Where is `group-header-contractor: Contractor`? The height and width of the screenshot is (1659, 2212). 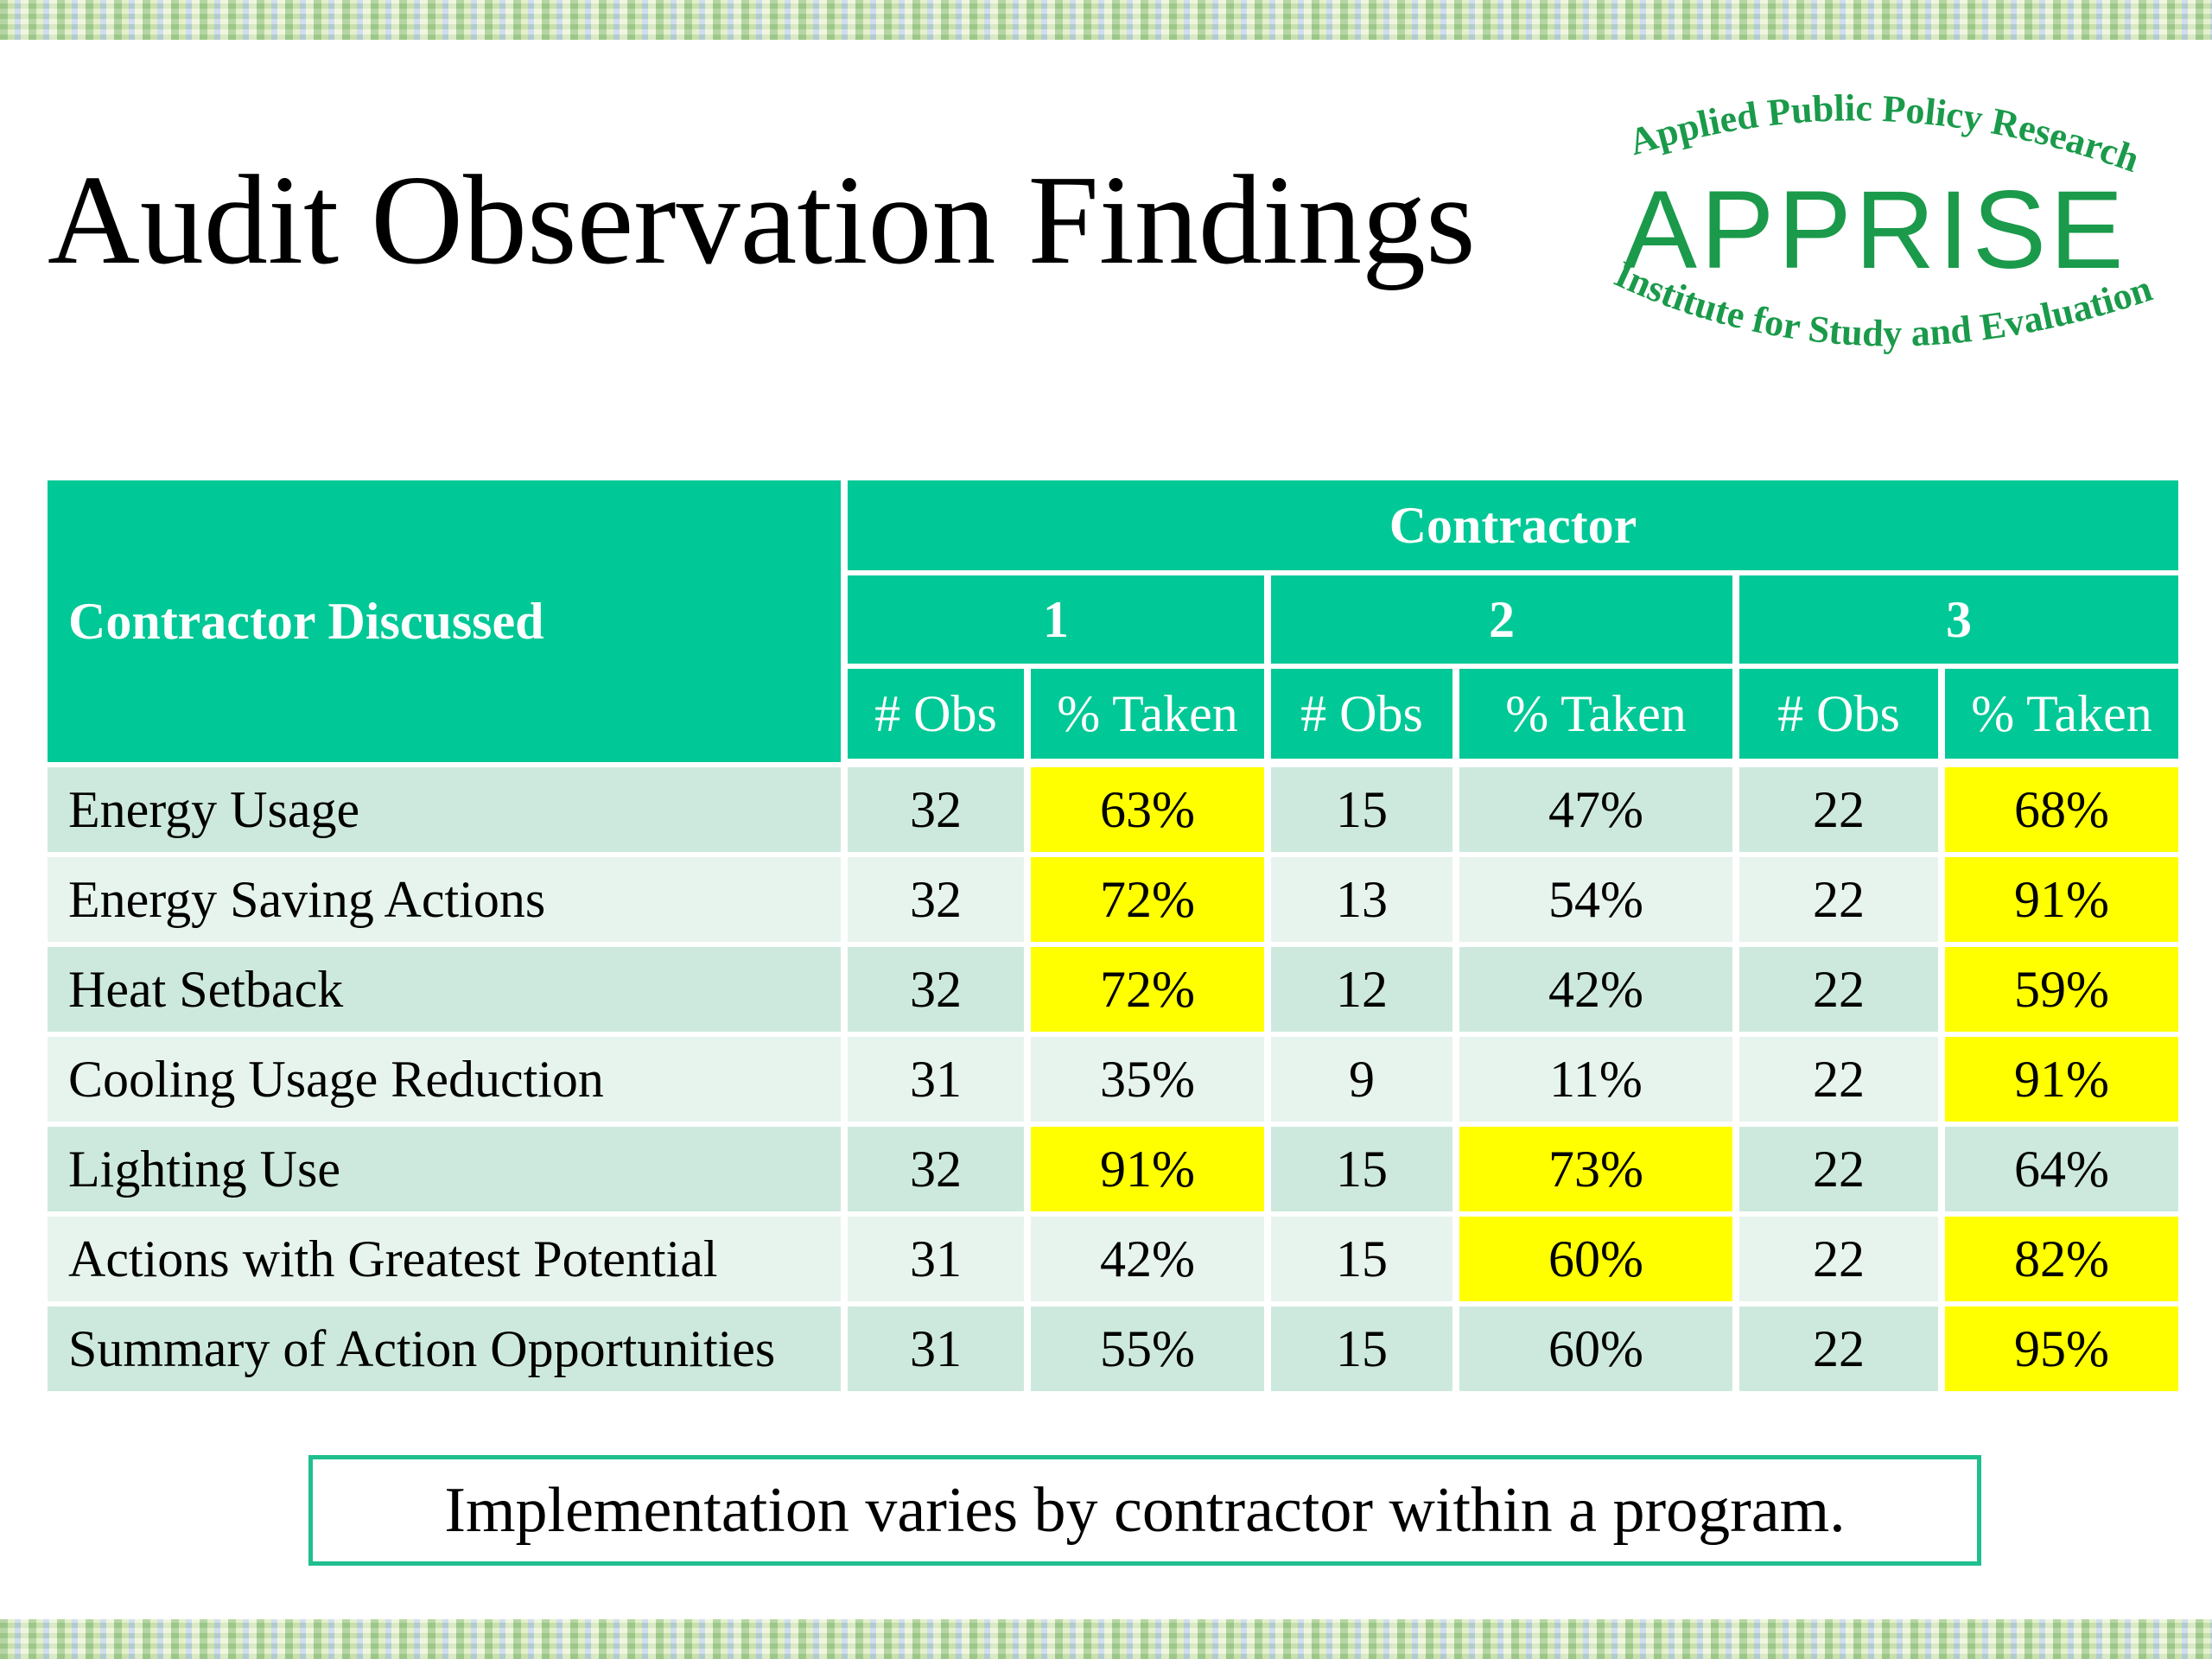 group-header-contractor: Contractor is located at coordinates (1516, 527).